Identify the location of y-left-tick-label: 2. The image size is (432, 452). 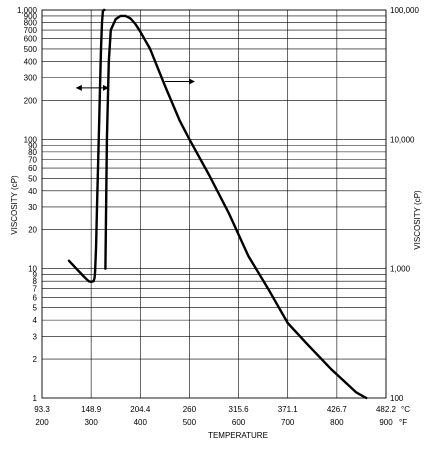
(35, 359).